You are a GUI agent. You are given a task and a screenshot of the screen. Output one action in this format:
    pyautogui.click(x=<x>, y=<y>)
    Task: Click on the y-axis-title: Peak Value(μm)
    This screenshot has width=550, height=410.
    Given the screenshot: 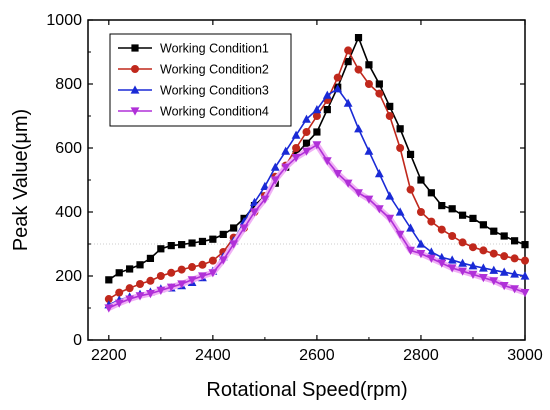 What is the action you would take?
    pyautogui.click(x=21, y=180)
    